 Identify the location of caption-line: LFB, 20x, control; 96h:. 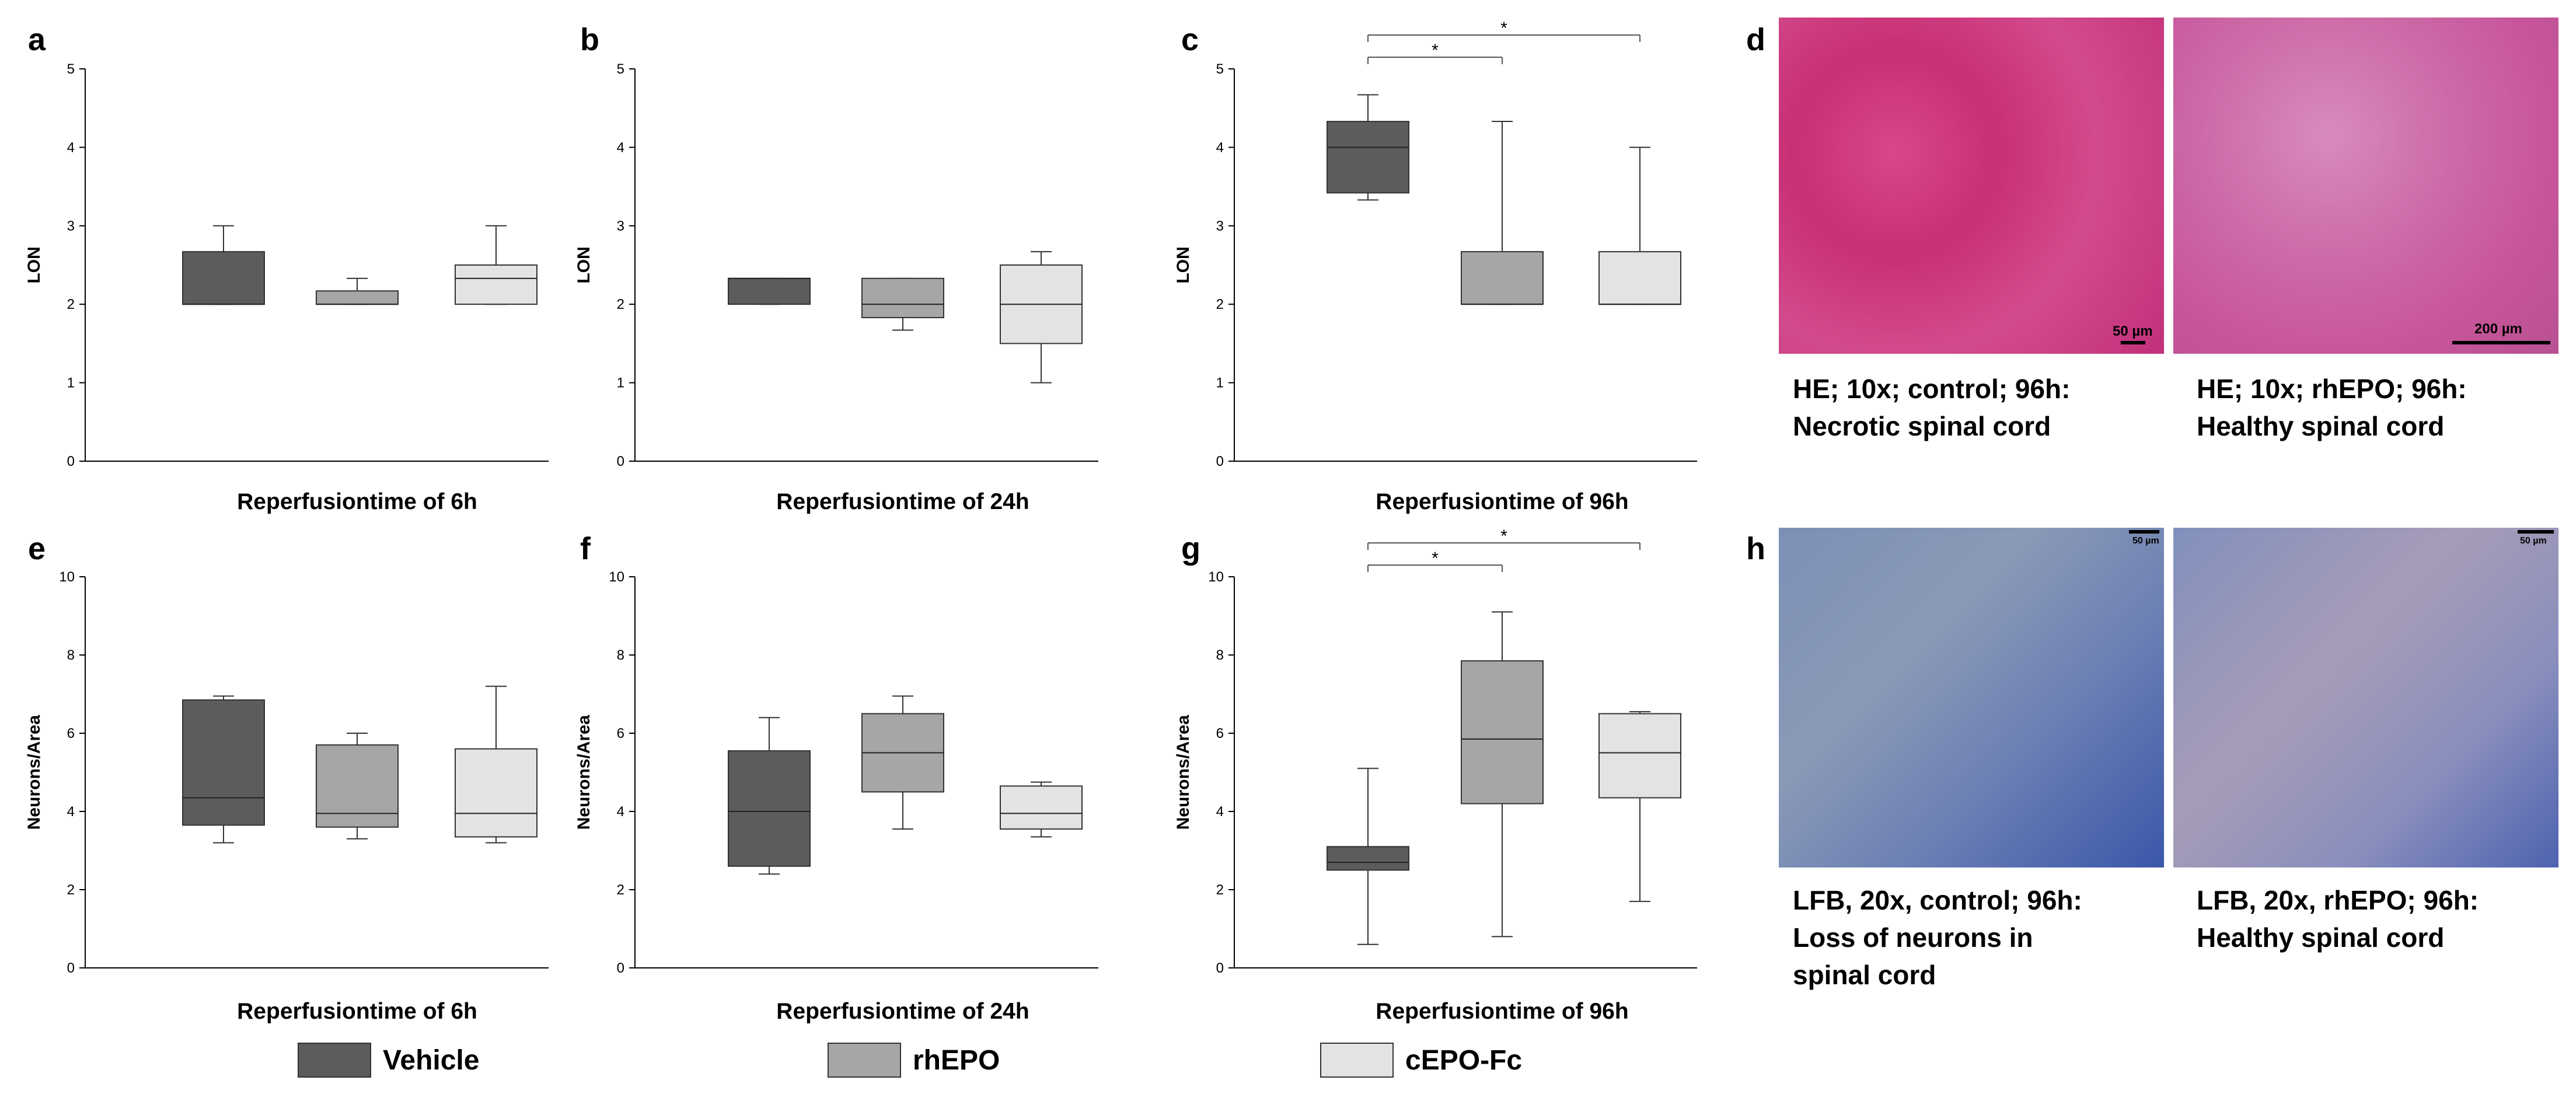
(1937, 900).